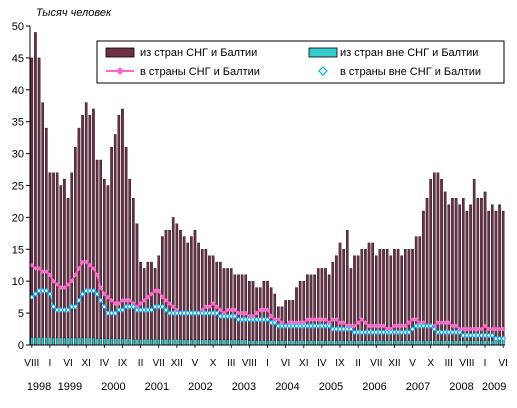  What do you see at coordinates (374, 387) in the screenshot?
I see `x-year-label: 2006` at bounding box center [374, 387].